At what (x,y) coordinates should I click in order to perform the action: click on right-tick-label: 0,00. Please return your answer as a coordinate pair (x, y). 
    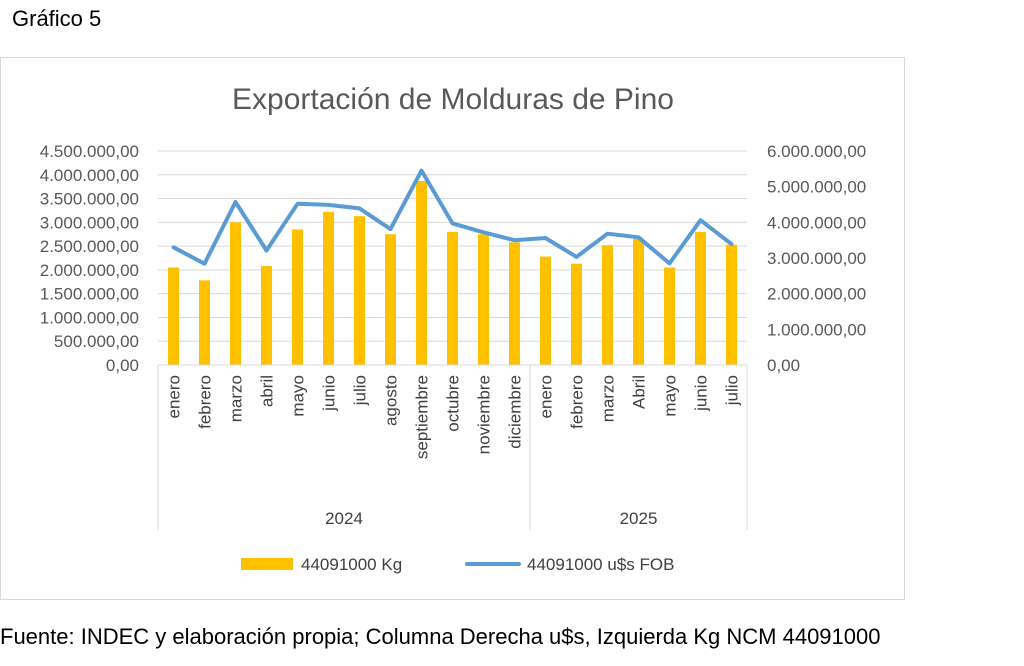
    Looking at the image, I should click on (783, 365).